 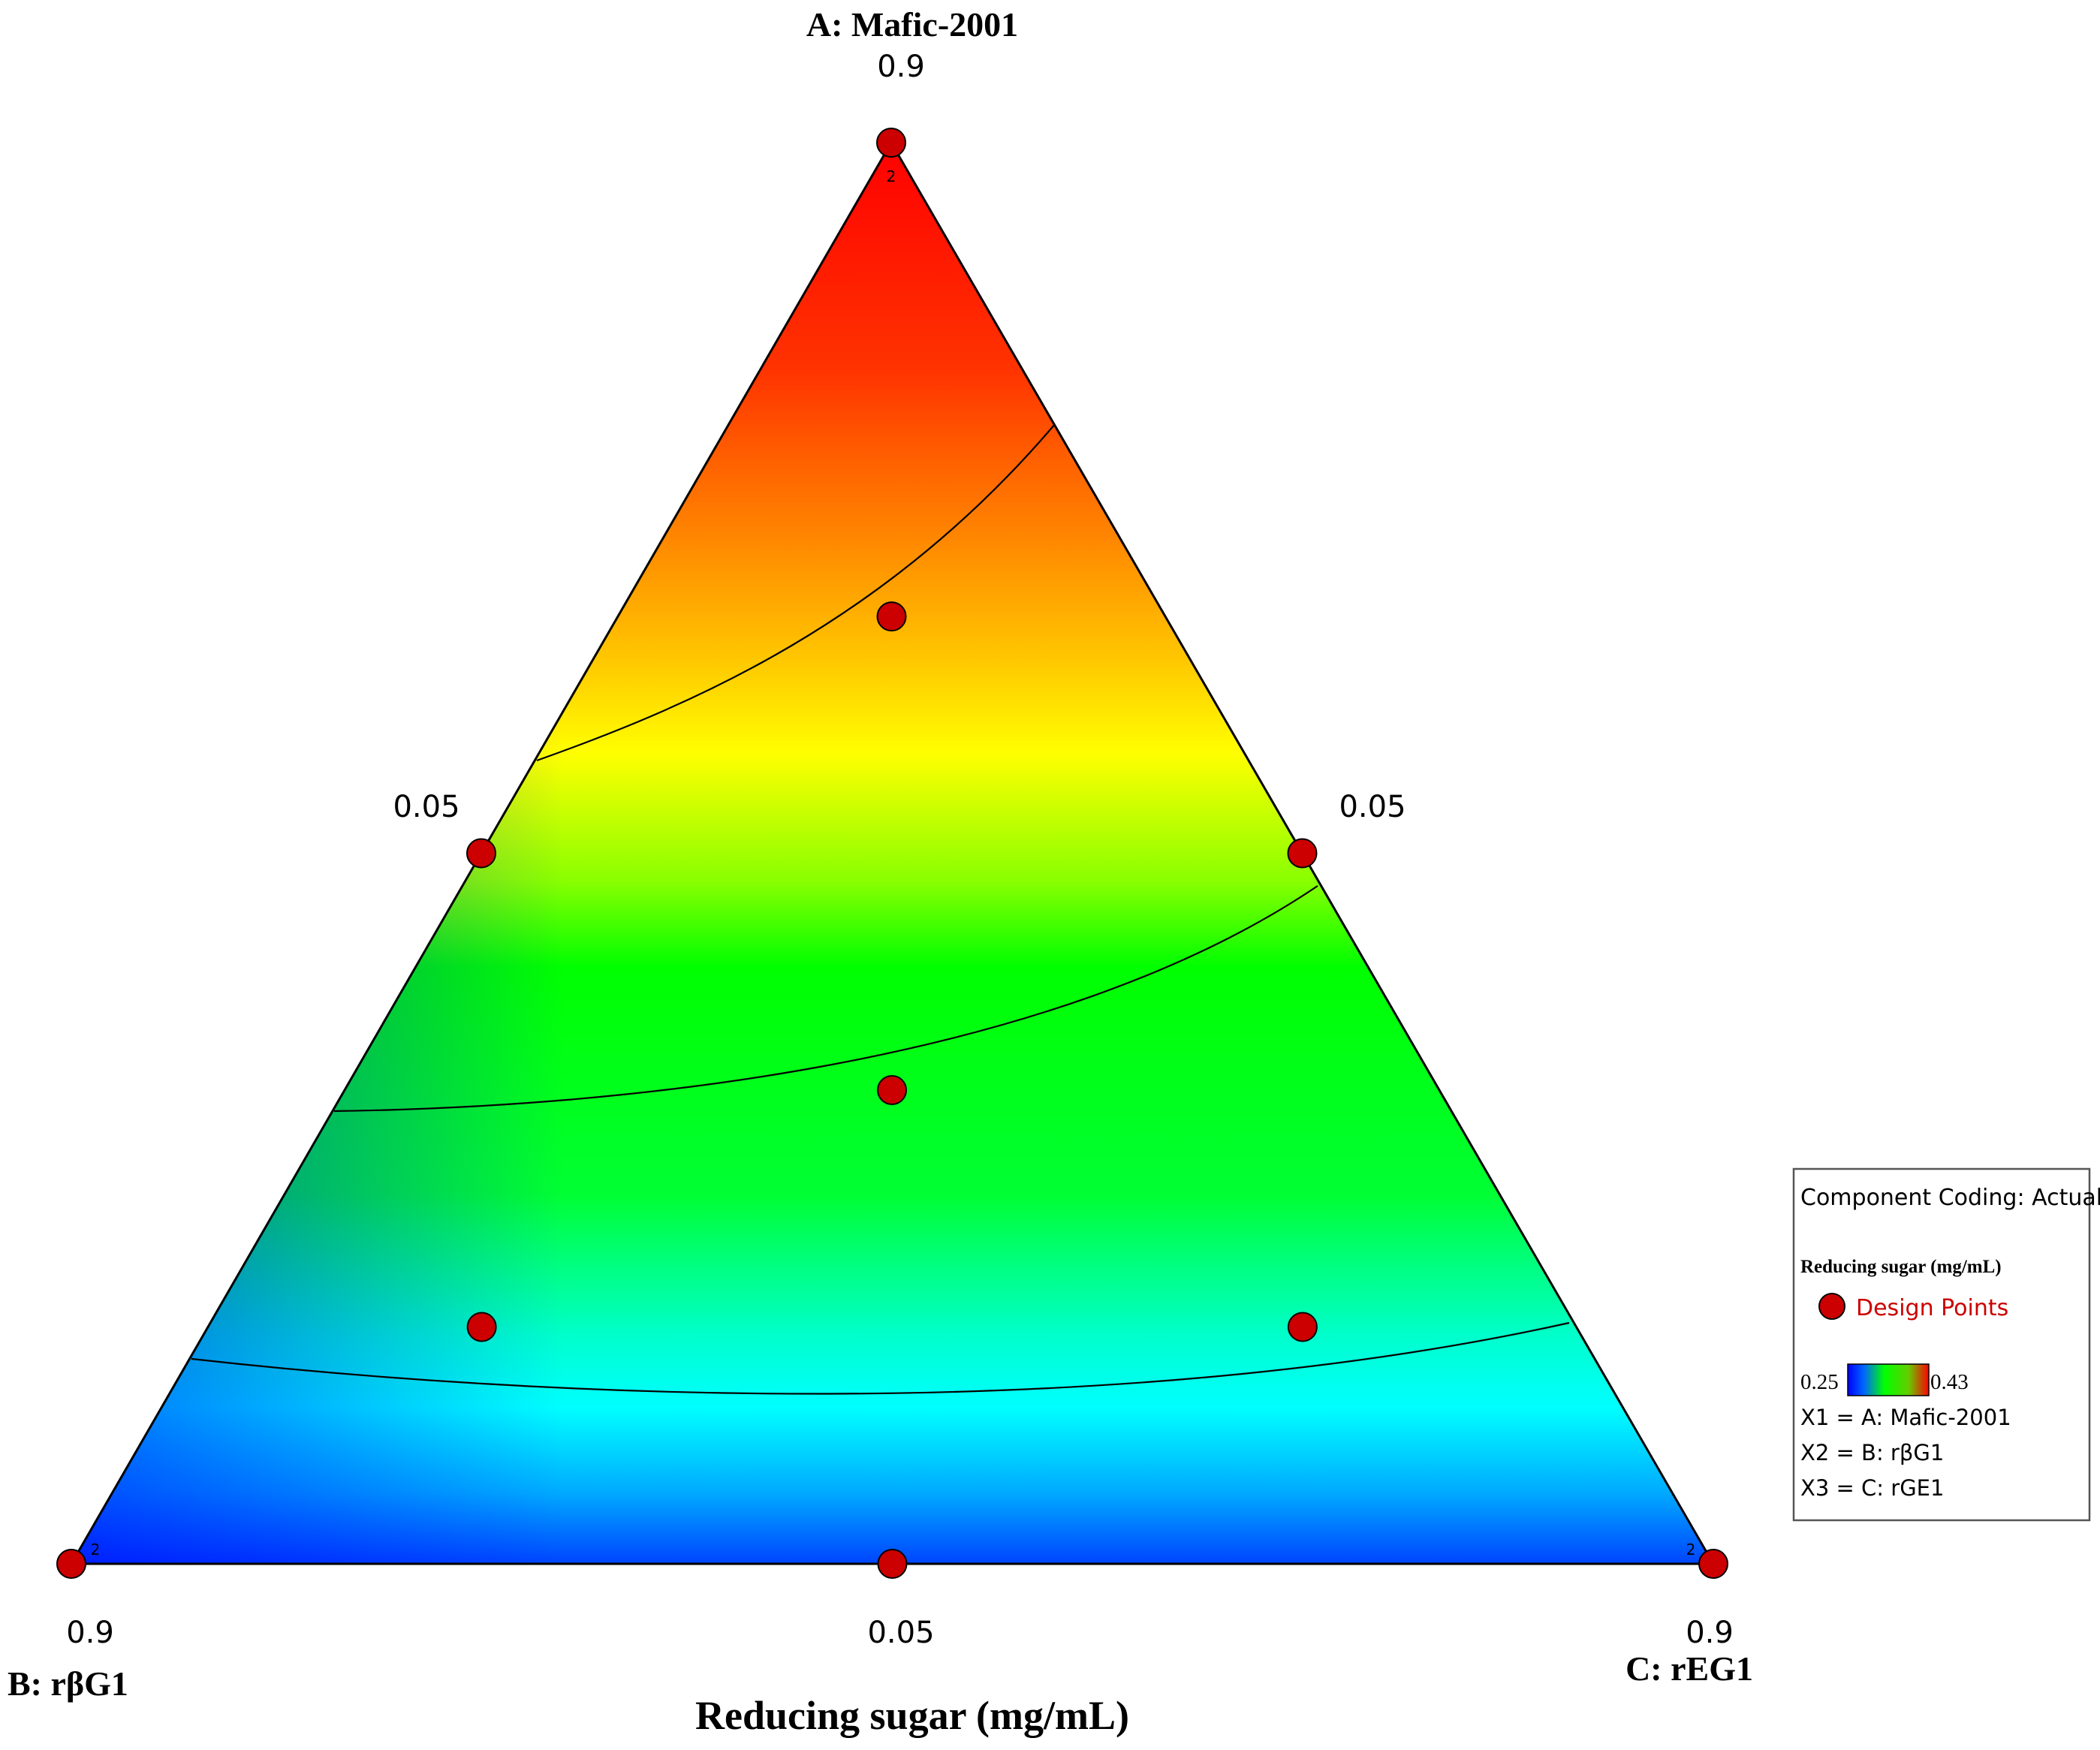 I want to click on legend-color-scale, so click(x=1888, y=1379).